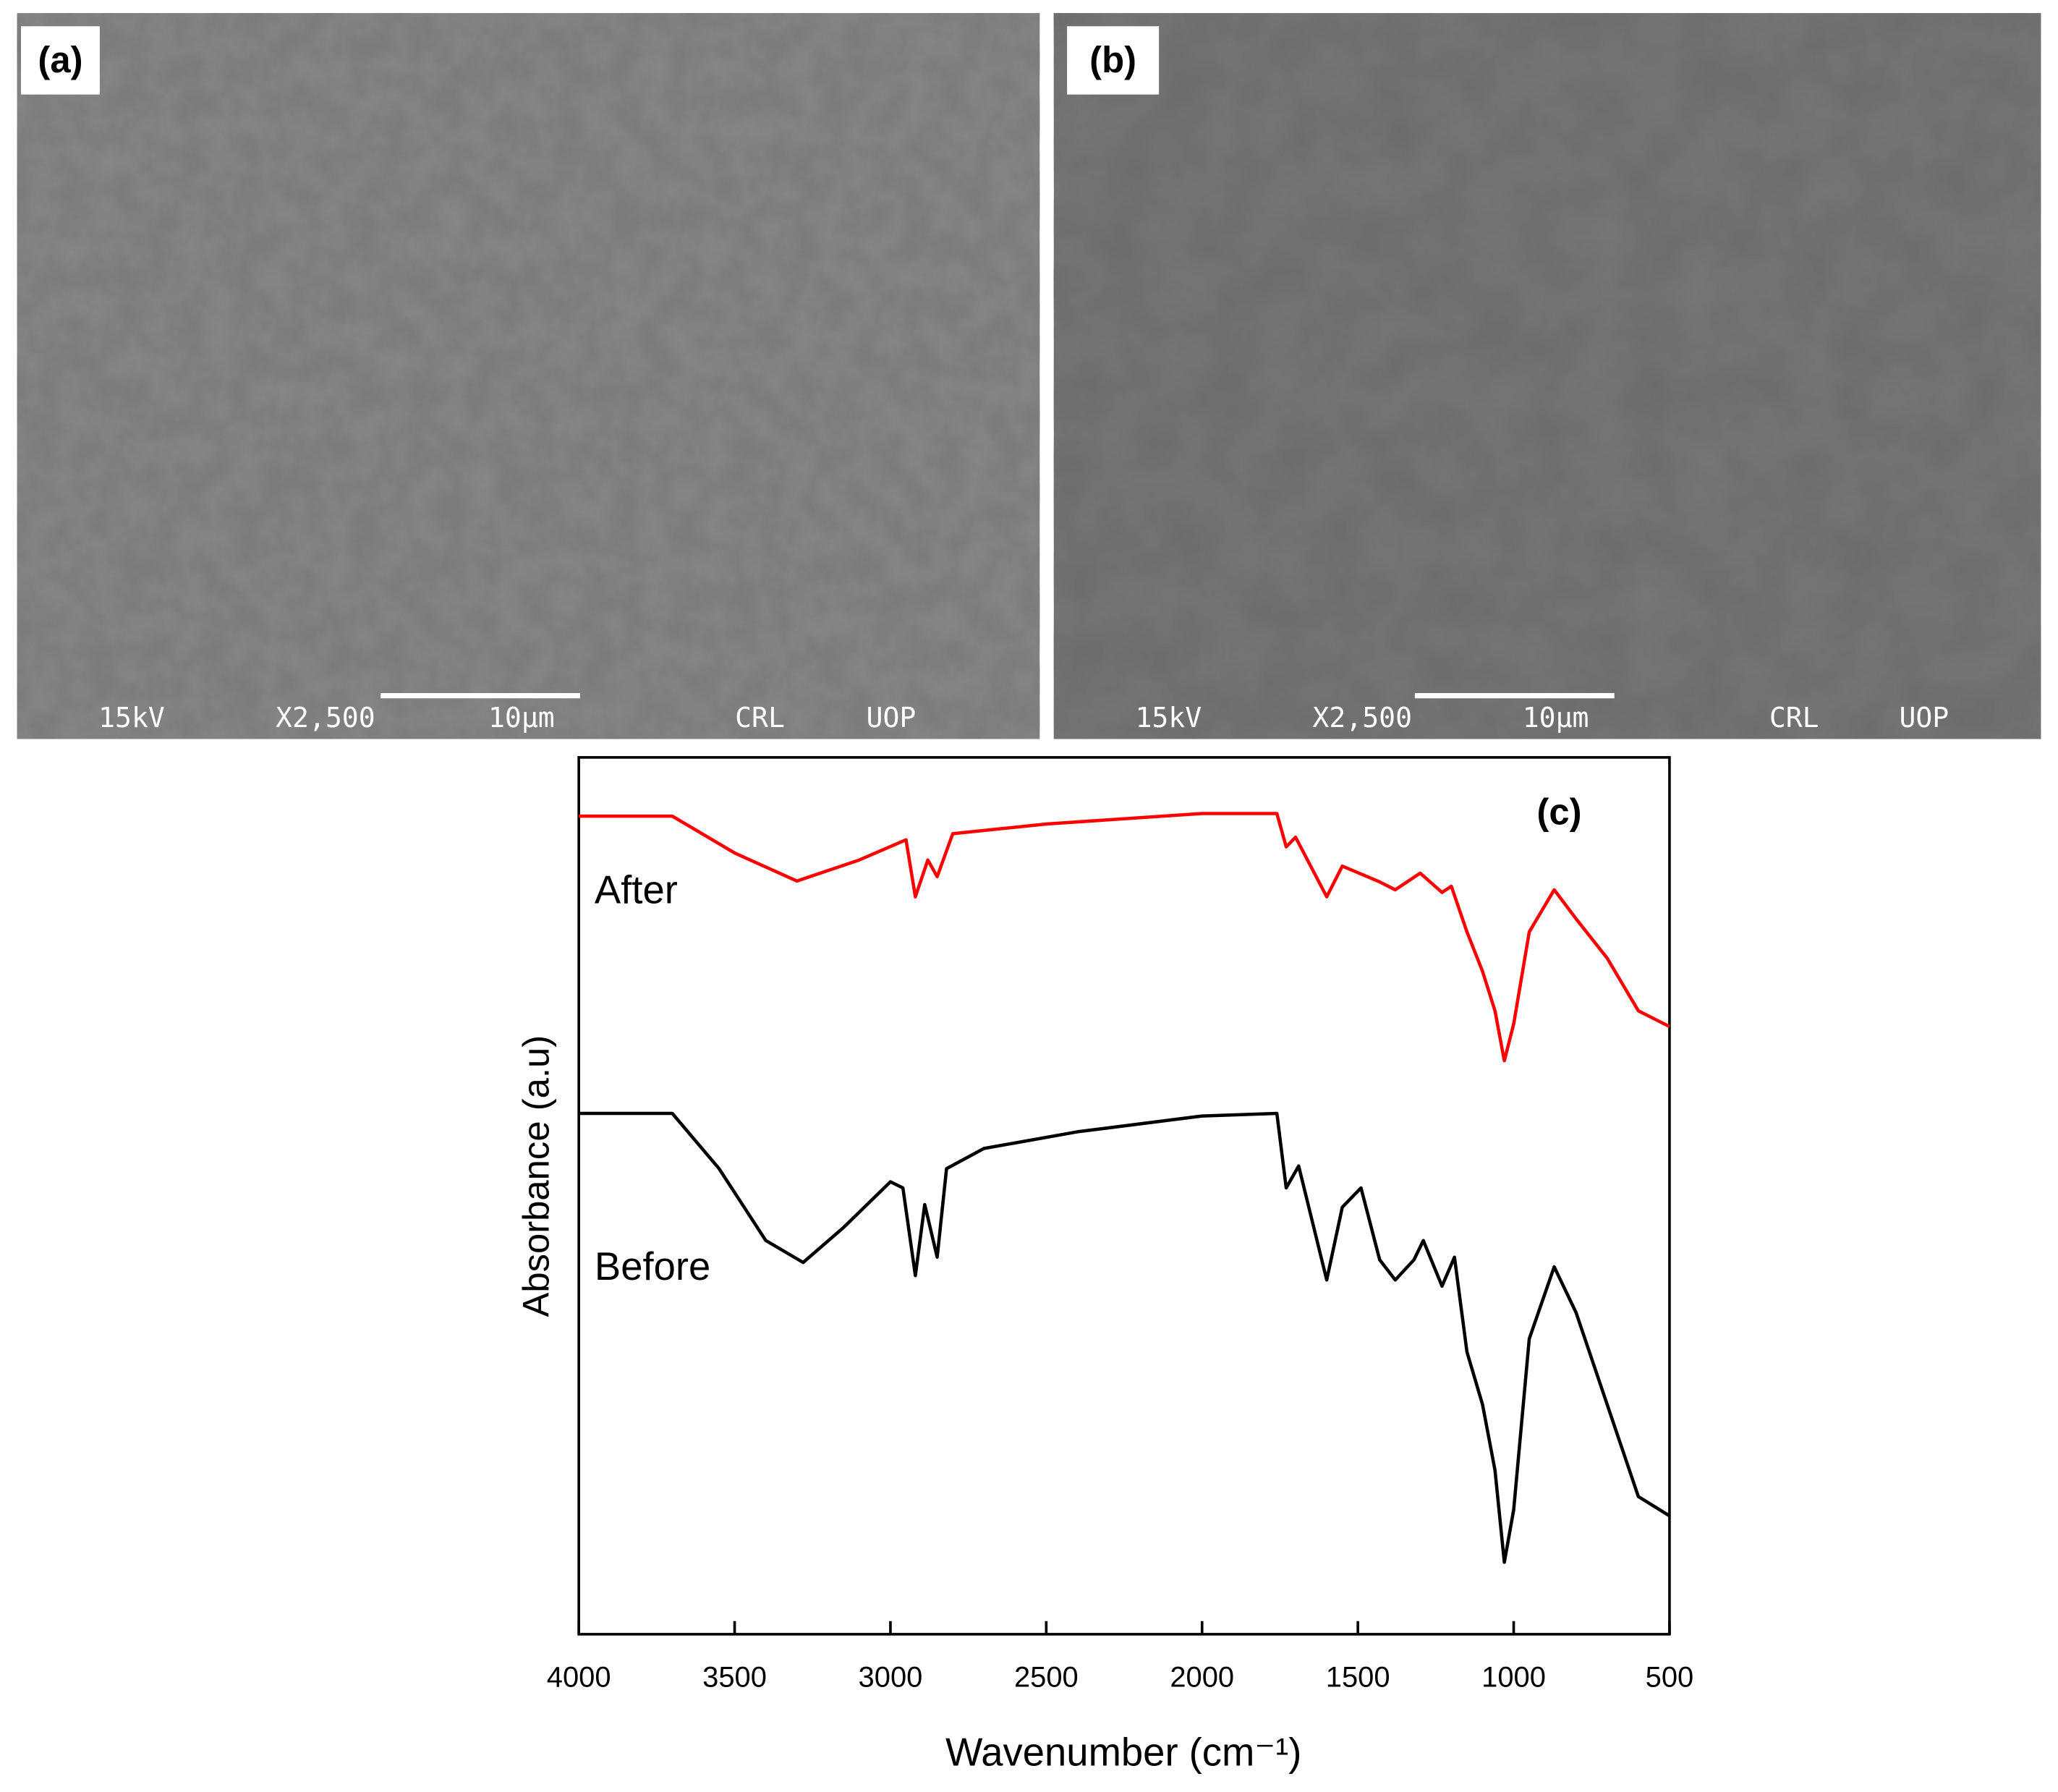 Image resolution: width=2058 pixels, height=1792 pixels. What do you see at coordinates (1670, 1677) in the screenshot?
I see `x-tick-label: 500` at bounding box center [1670, 1677].